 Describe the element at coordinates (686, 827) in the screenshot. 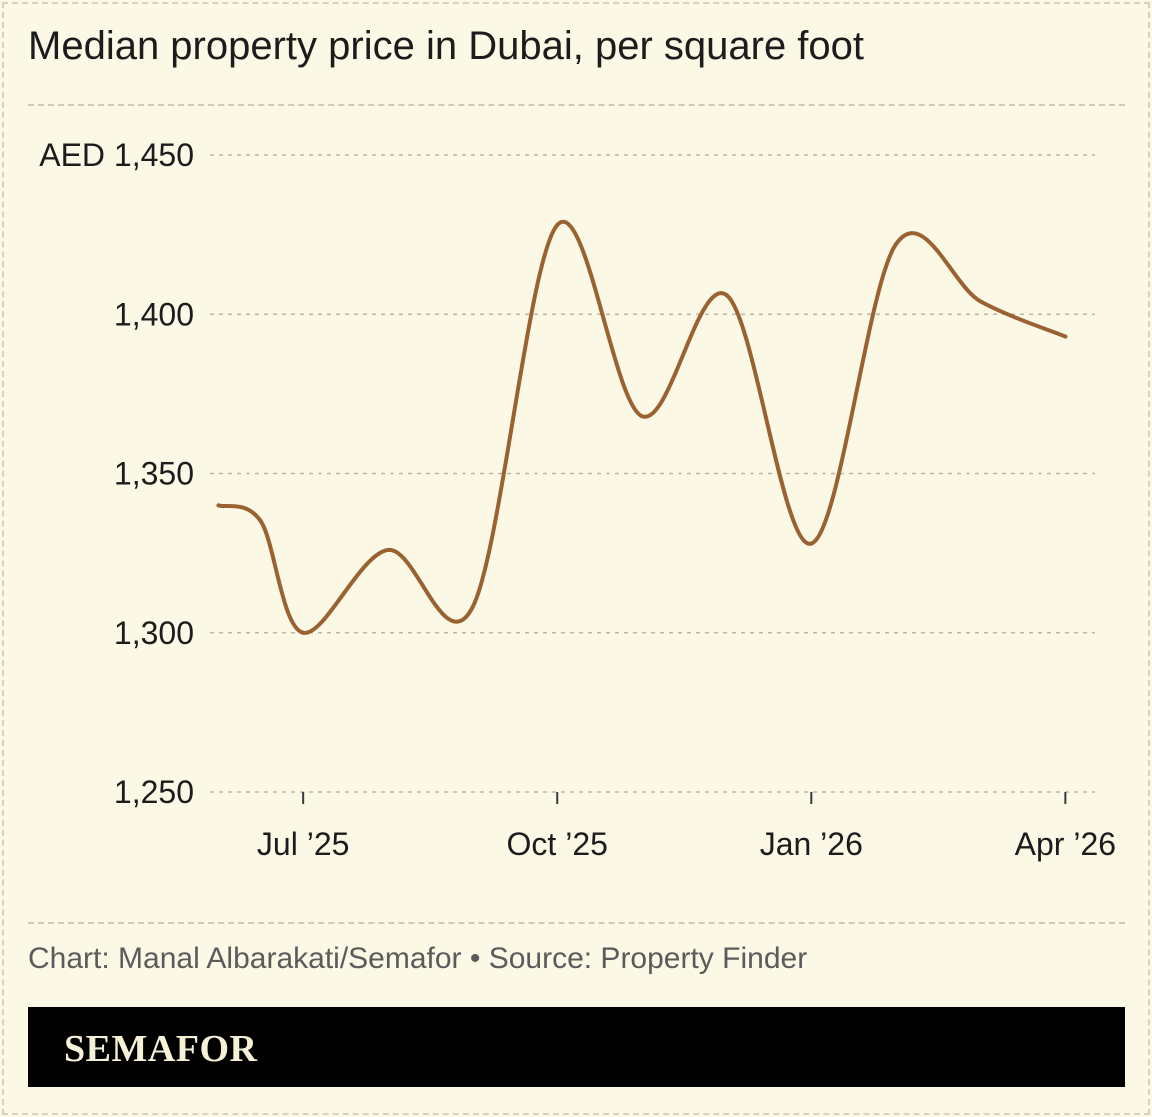

I see `x-axis-ticks: Jul ’25 Oct ’25 Jan ’26 Apr ’26` at that location.